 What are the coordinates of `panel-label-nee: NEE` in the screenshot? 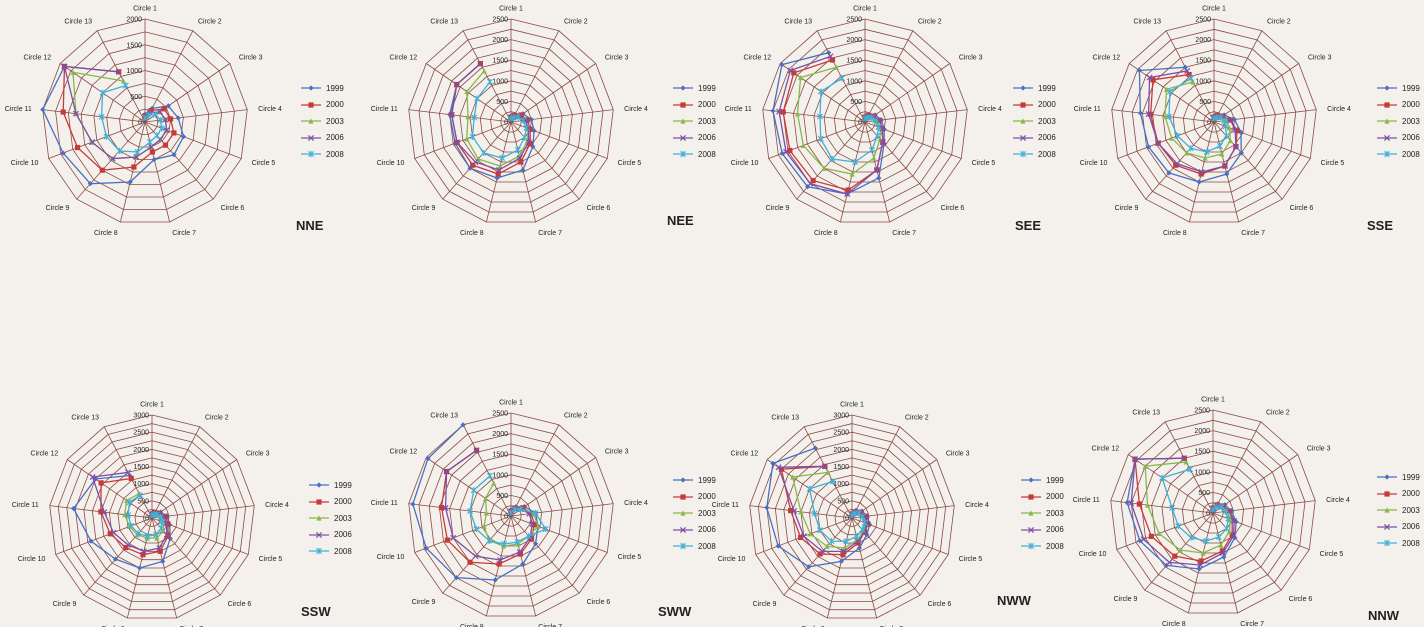 It's located at (680, 220).